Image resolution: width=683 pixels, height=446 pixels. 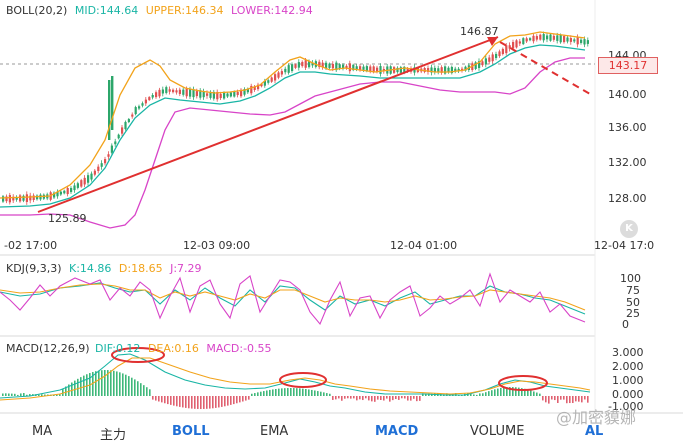 I want to click on trend-arrowhead-up, so click(x=492, y=41).